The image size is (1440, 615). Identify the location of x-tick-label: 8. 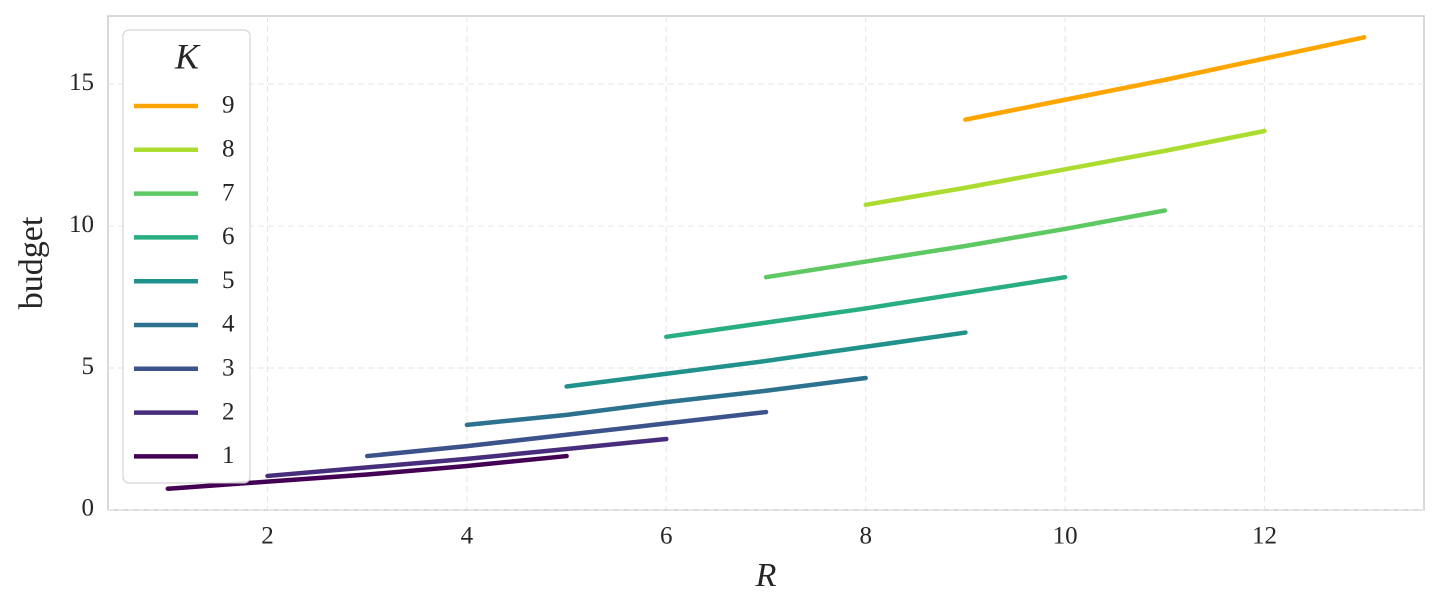
(865, 536).